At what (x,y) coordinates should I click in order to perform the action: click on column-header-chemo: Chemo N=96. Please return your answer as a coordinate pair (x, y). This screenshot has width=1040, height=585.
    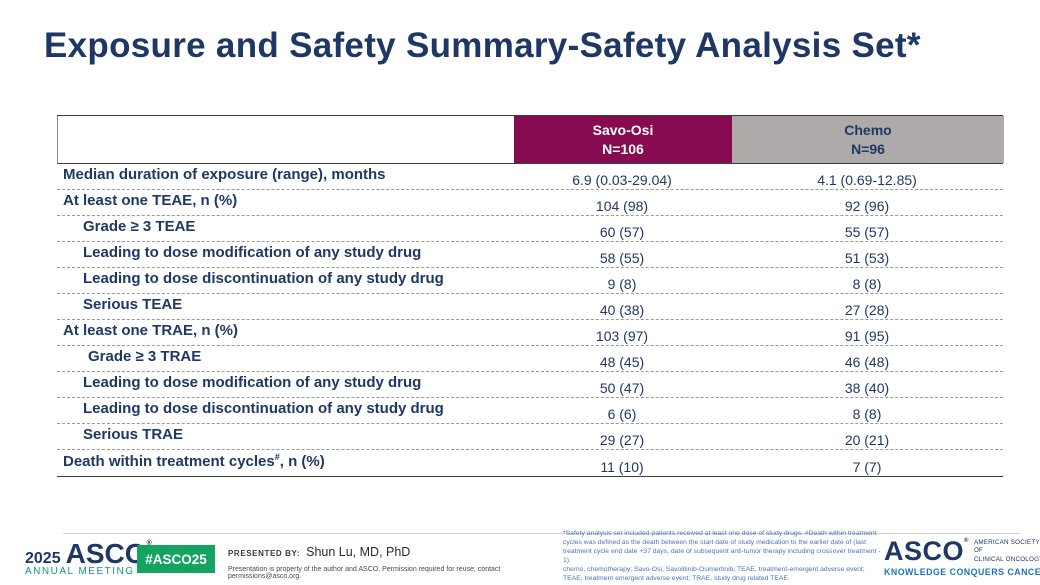
    Looking at the image, I should click on (868, 139).